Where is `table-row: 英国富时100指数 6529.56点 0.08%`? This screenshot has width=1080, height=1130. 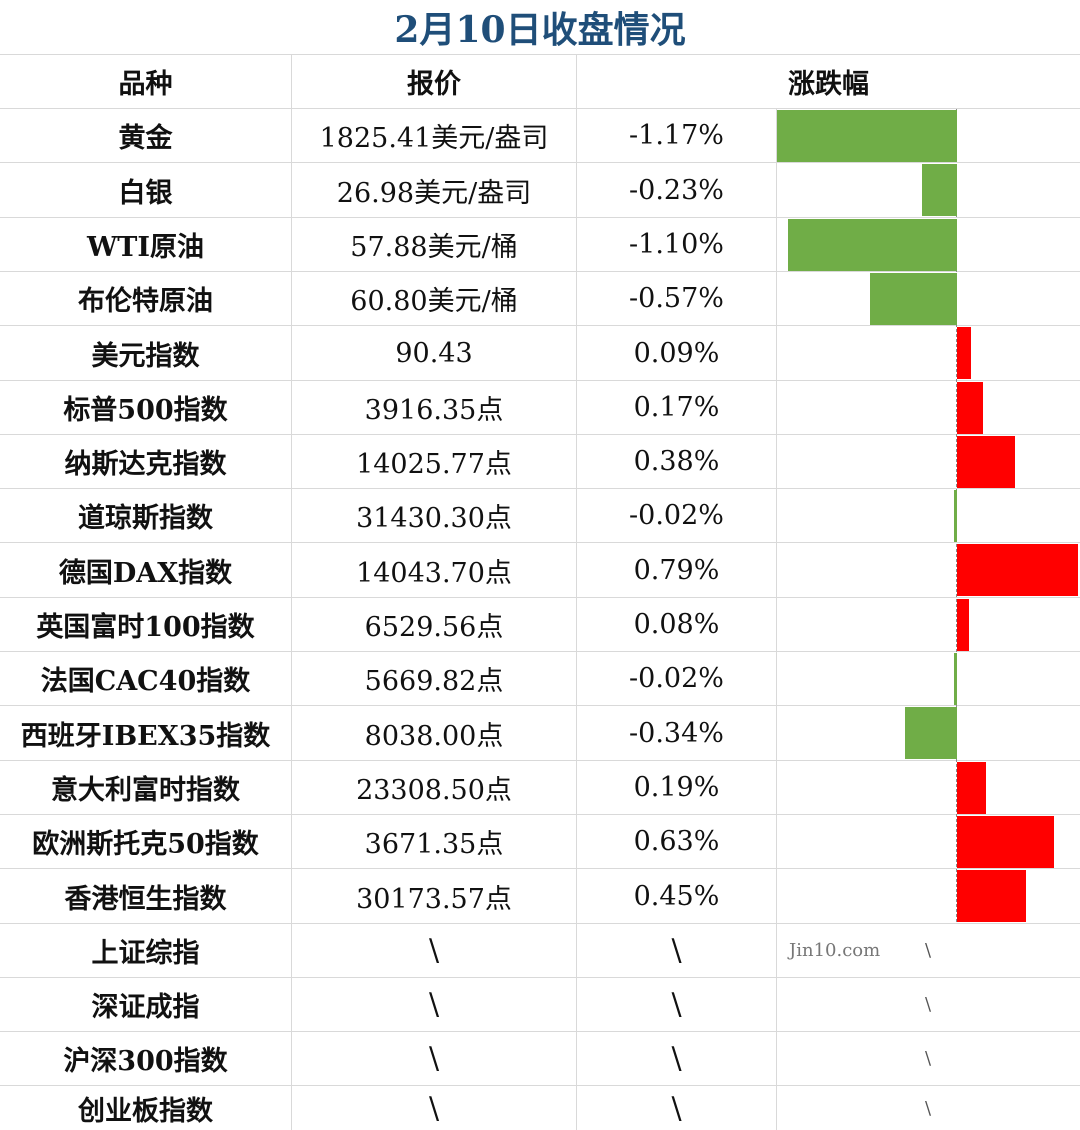 table-row: 英国富时100指数 6529.56点 0.08% is located at coordinates (540, 625).